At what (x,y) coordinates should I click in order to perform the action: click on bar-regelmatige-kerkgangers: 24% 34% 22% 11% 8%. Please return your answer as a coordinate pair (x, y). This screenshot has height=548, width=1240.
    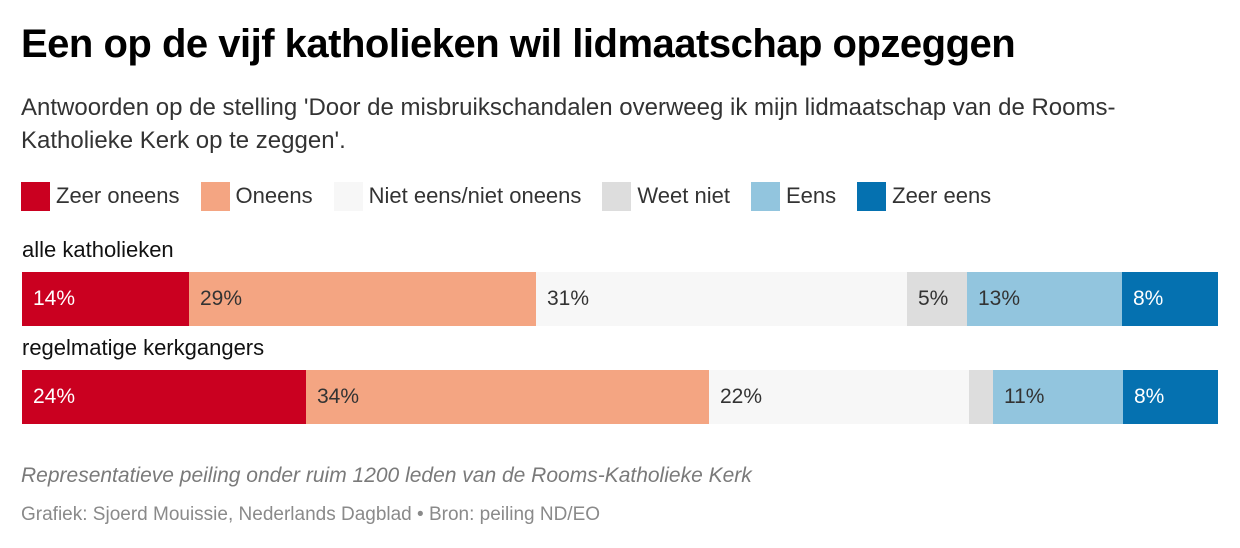
    Looking at the image, I should click on (620, 397).